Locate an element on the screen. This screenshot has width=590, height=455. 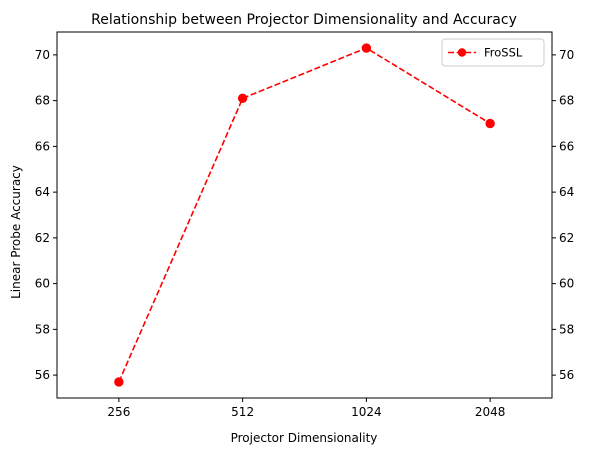
y-tick-label-left: 62 is located at coordinates (42, 238).